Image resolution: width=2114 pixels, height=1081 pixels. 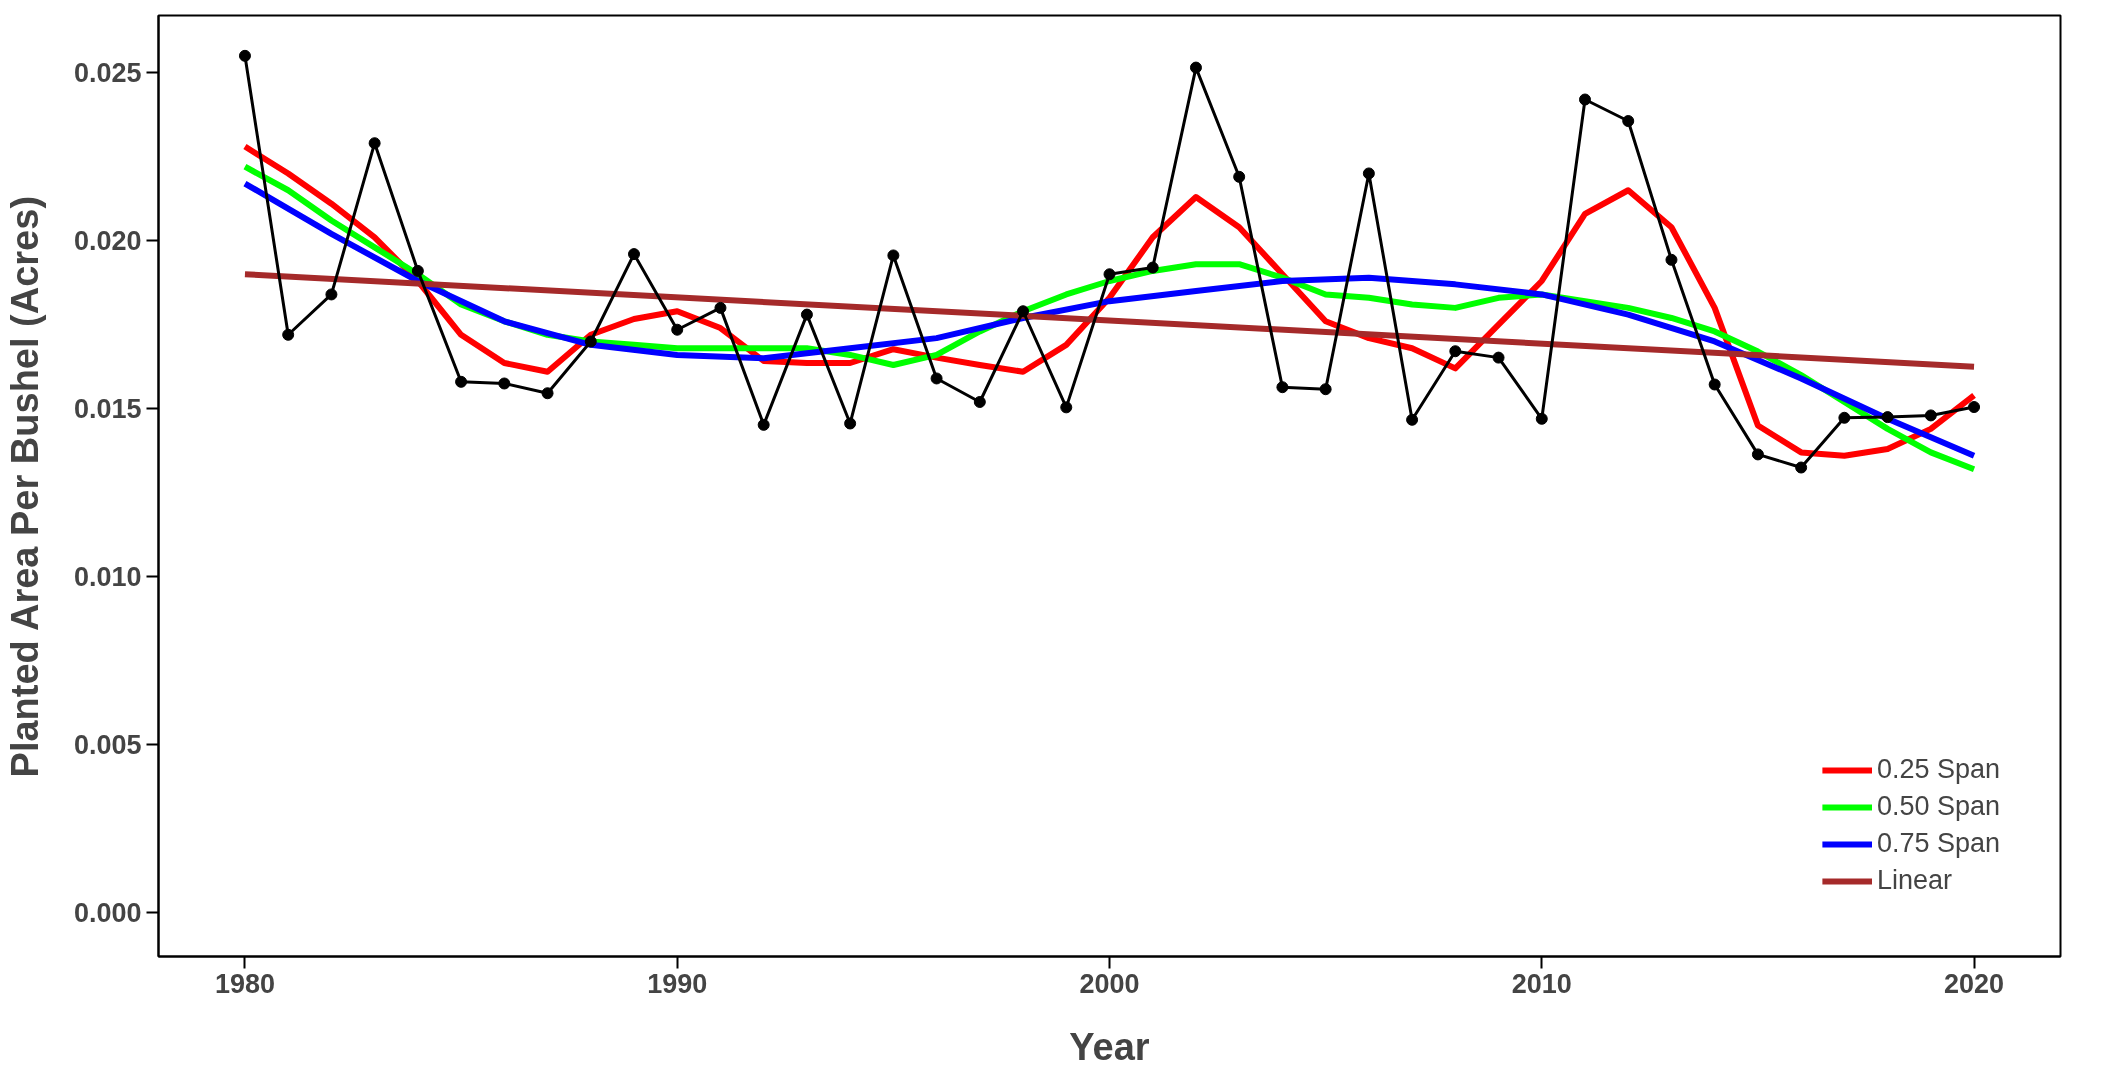 I want to click on y-tick-label: 0.020, so click(x=107, y=241).